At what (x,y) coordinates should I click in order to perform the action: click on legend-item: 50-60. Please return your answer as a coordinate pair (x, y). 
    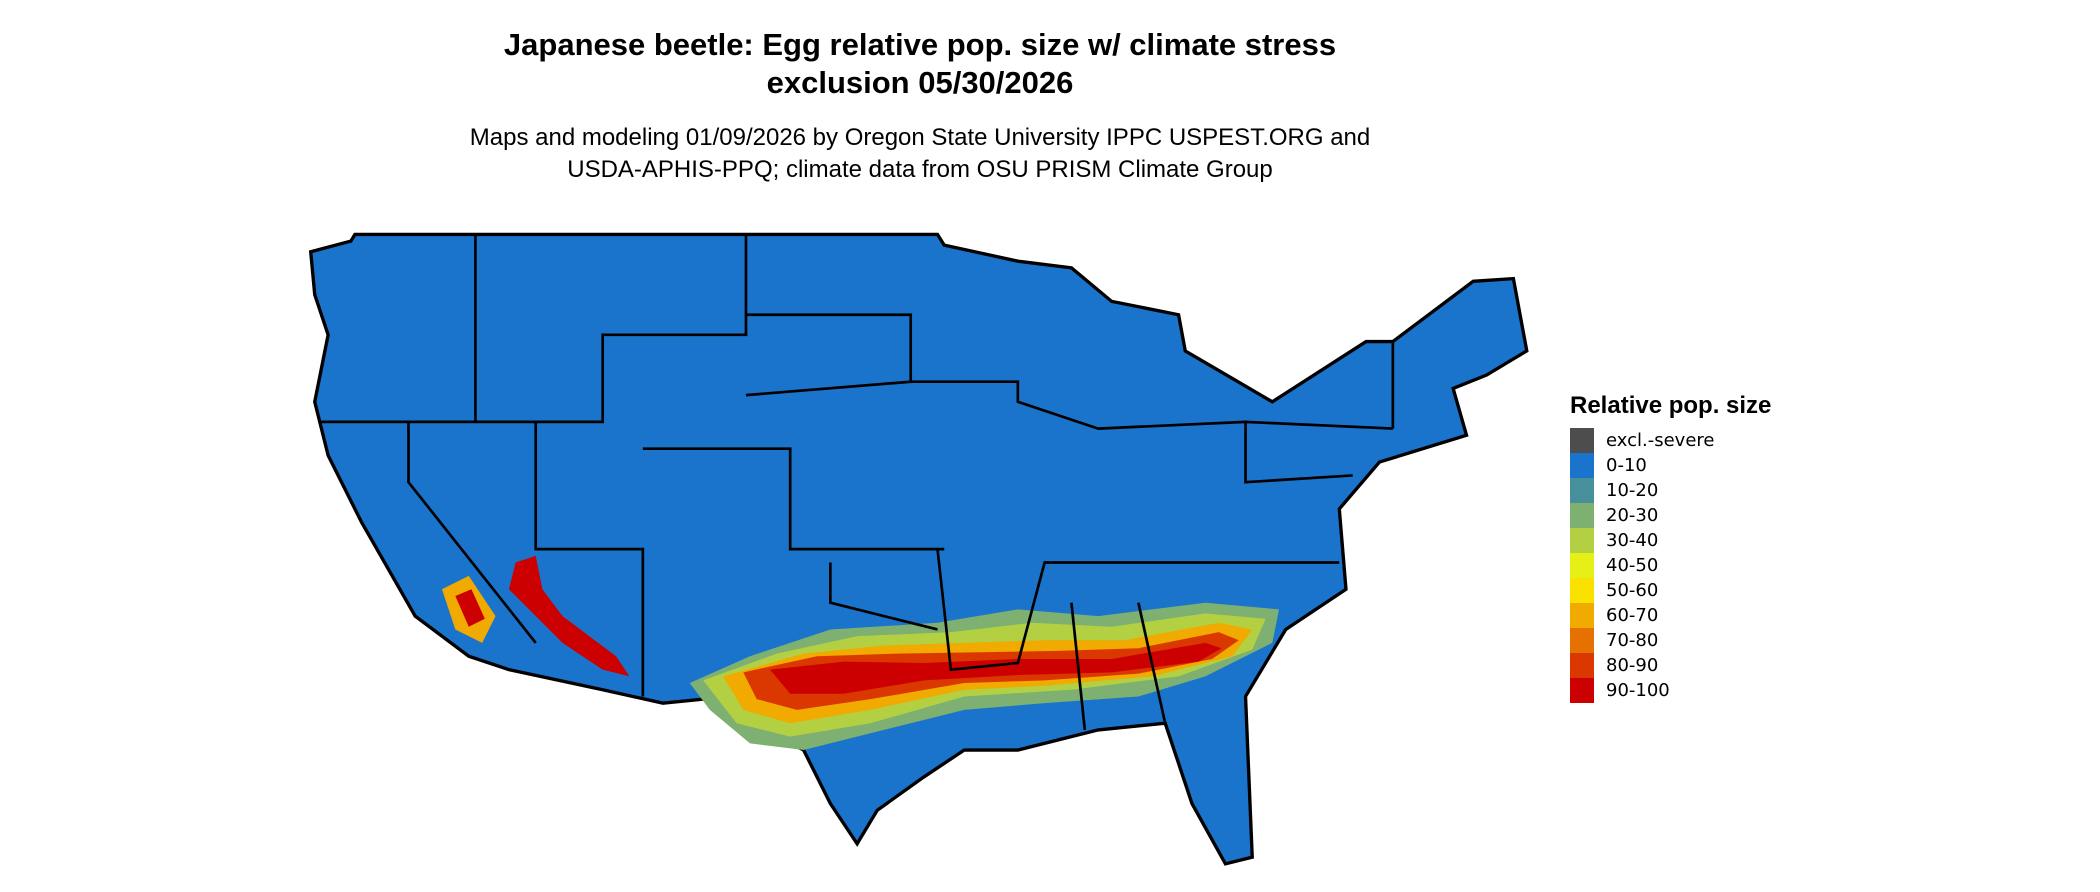
    Looking at the image, I should click on (1670, 590).